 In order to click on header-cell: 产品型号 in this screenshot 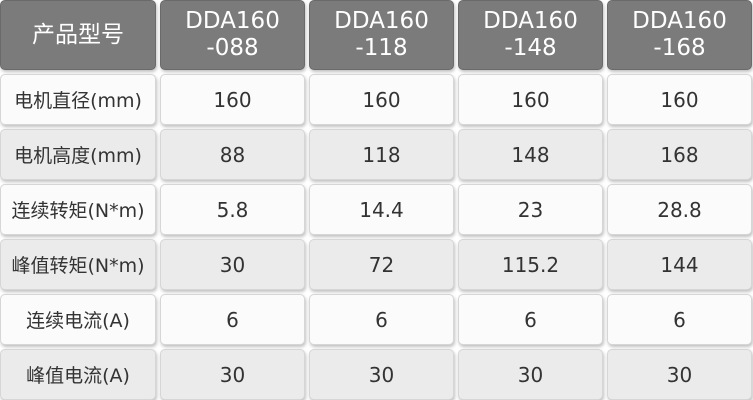, I will do `click(78, 35)`.